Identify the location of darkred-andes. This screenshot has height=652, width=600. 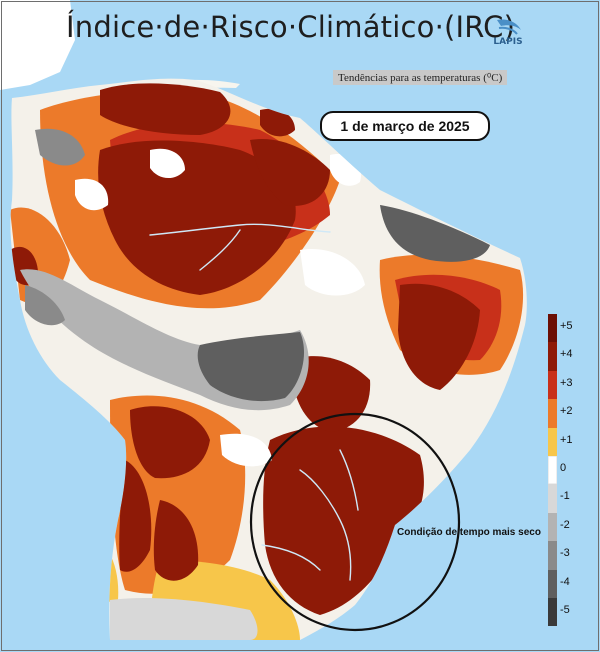
(170, 442).